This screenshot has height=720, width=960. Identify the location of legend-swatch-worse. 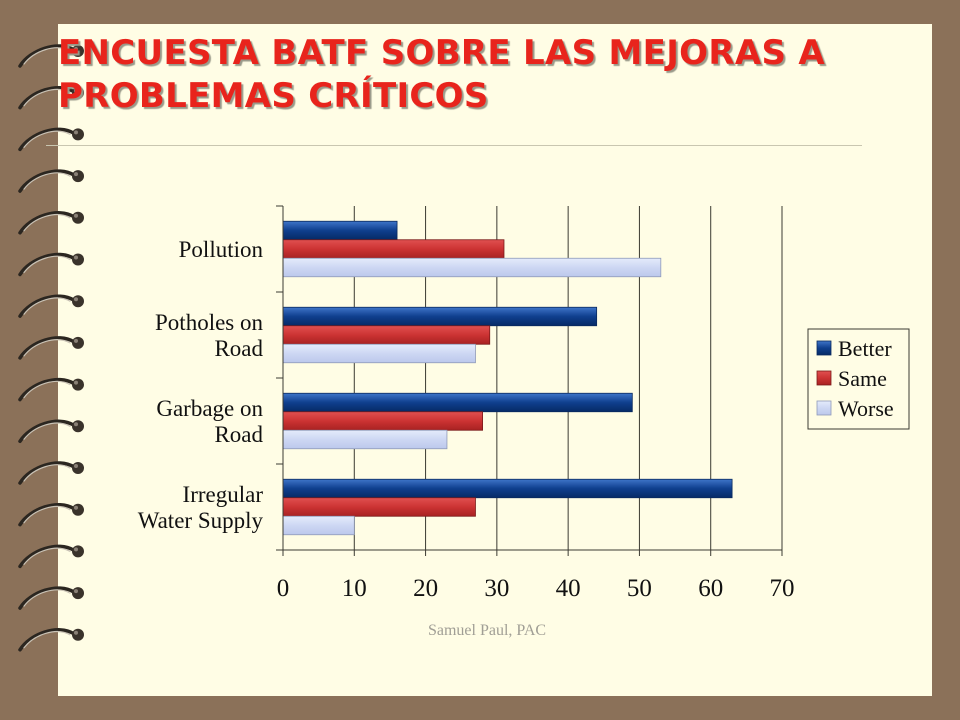
(824, 408).